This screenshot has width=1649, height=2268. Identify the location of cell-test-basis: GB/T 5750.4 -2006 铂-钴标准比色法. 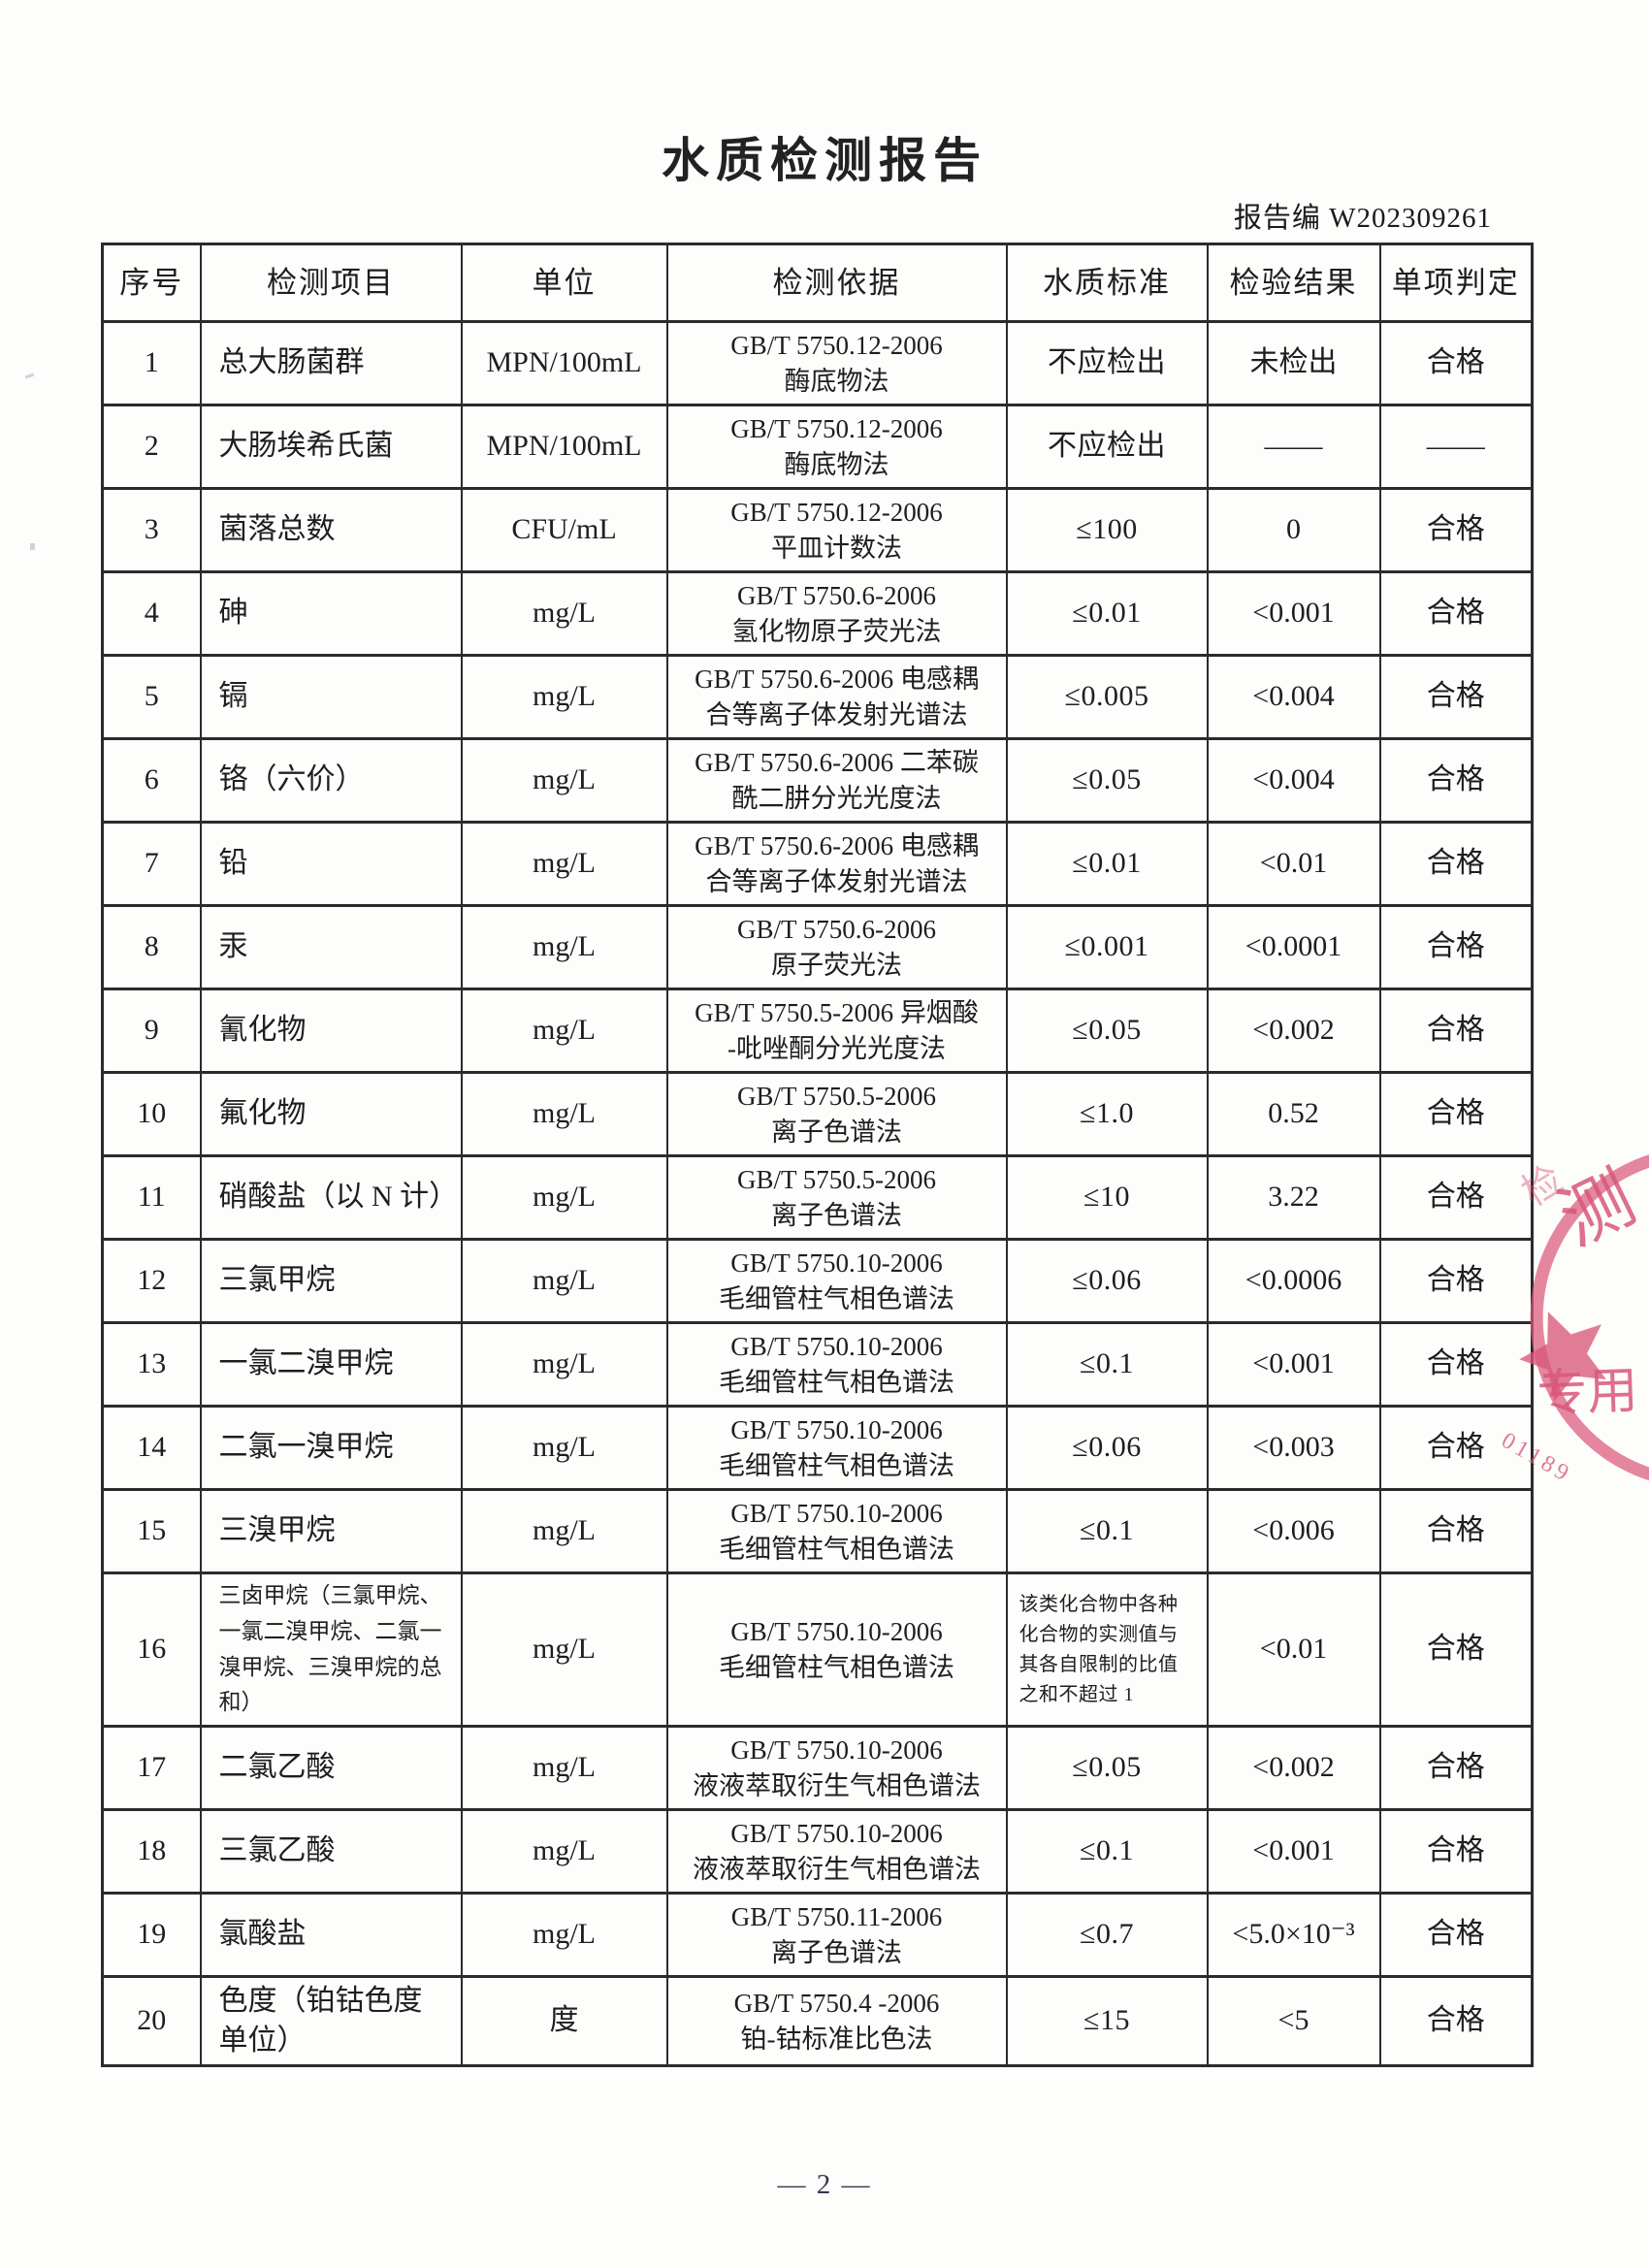
(836, 2021).